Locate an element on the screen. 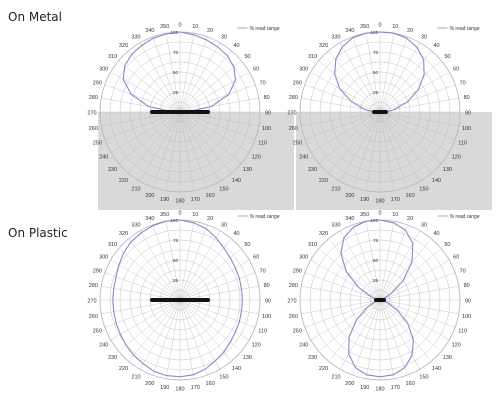 The height and width of the screenshot is (408, 500). angle-tick-label: 60 is located at coordinates (256, 258).